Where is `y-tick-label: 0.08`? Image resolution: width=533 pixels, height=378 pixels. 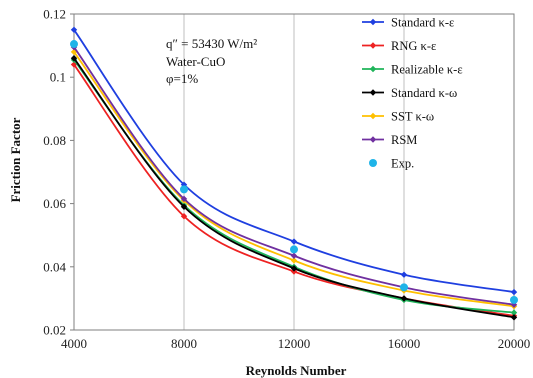 y-tick-label: 0.08 is located at coordinates (54, 140).